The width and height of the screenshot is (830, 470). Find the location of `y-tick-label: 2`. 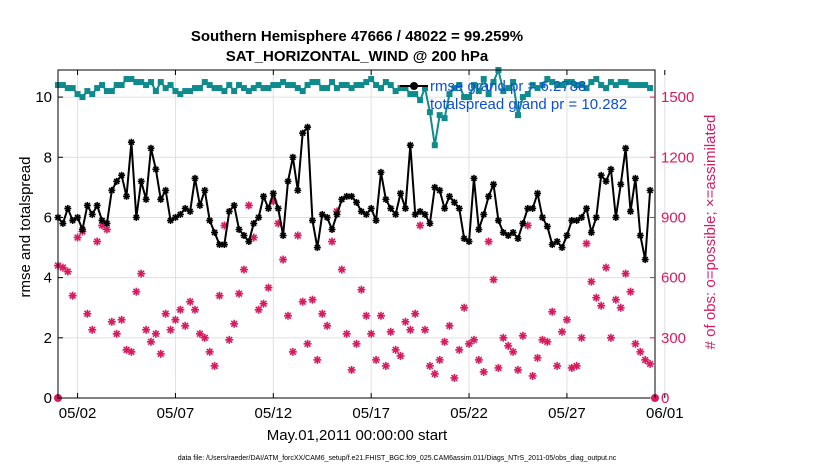

y-tick-label: 2 is located at coordinates (48, 338).